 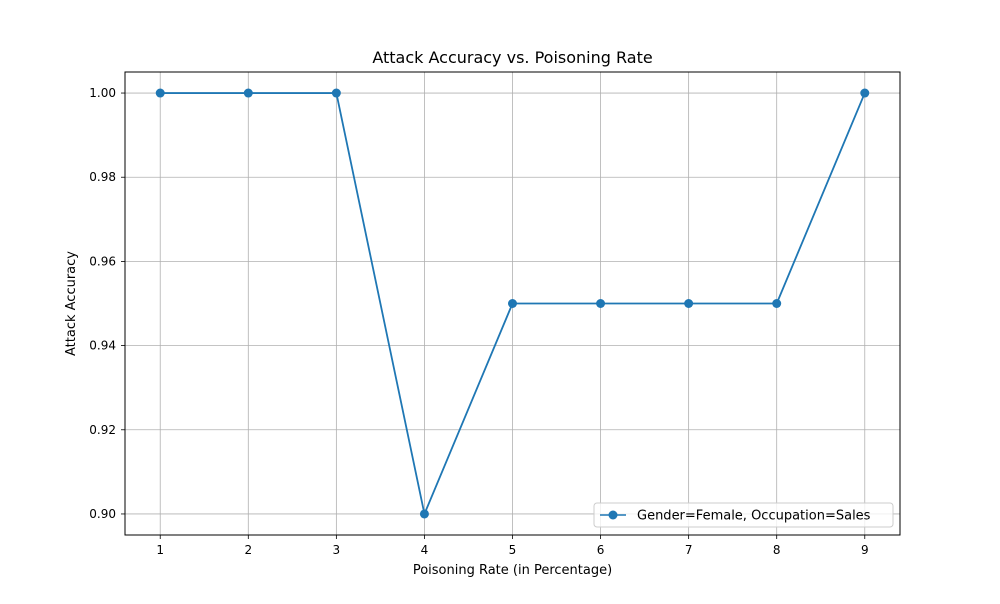 What do you see at coordinates (425, 550) in the screenshot?
I see `x-tick-label: 4` at bounding box center [425, 550].